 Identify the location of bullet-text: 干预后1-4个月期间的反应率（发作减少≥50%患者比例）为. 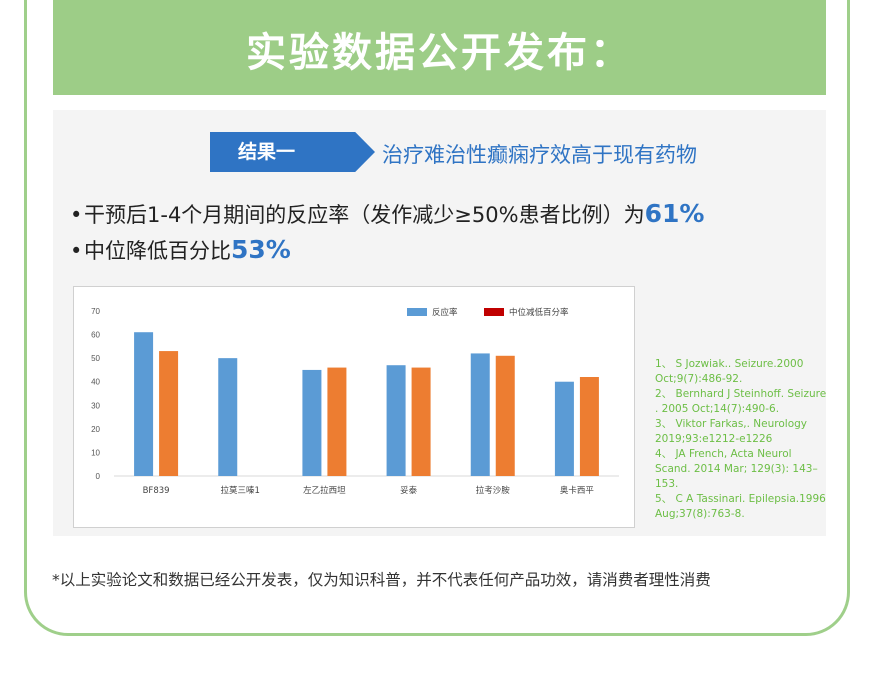
(364, 215).